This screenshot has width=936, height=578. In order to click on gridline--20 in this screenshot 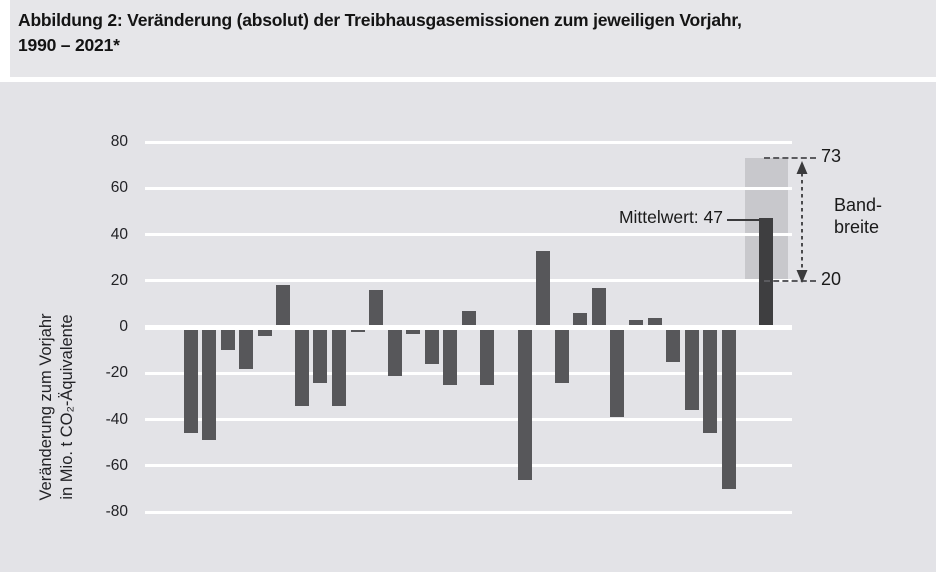, I will do `click(468, 373)`.